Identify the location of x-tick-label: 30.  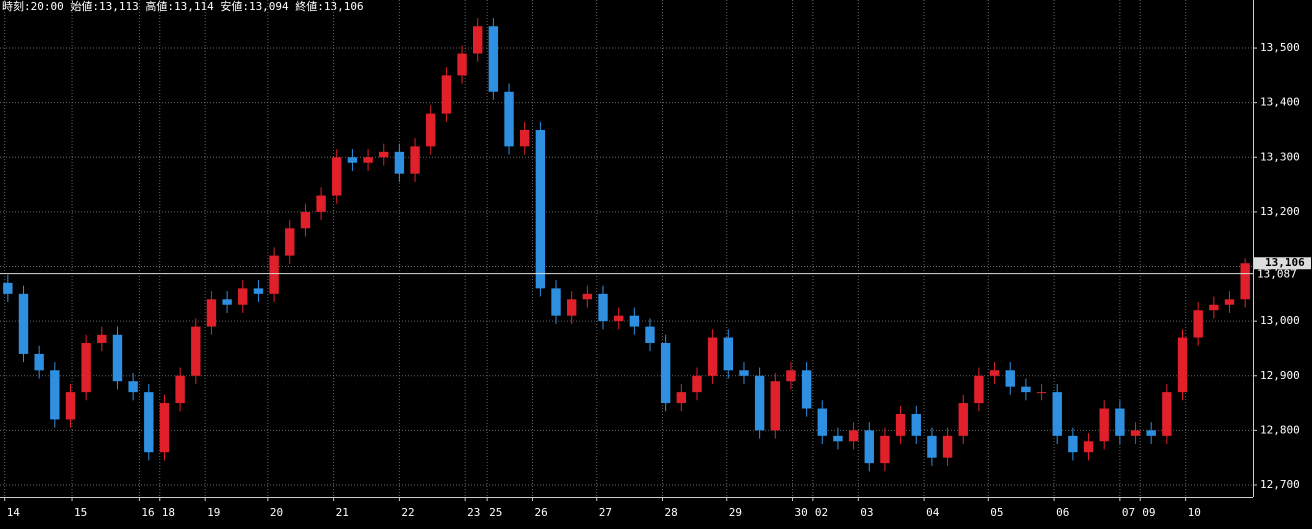
(801, 512).